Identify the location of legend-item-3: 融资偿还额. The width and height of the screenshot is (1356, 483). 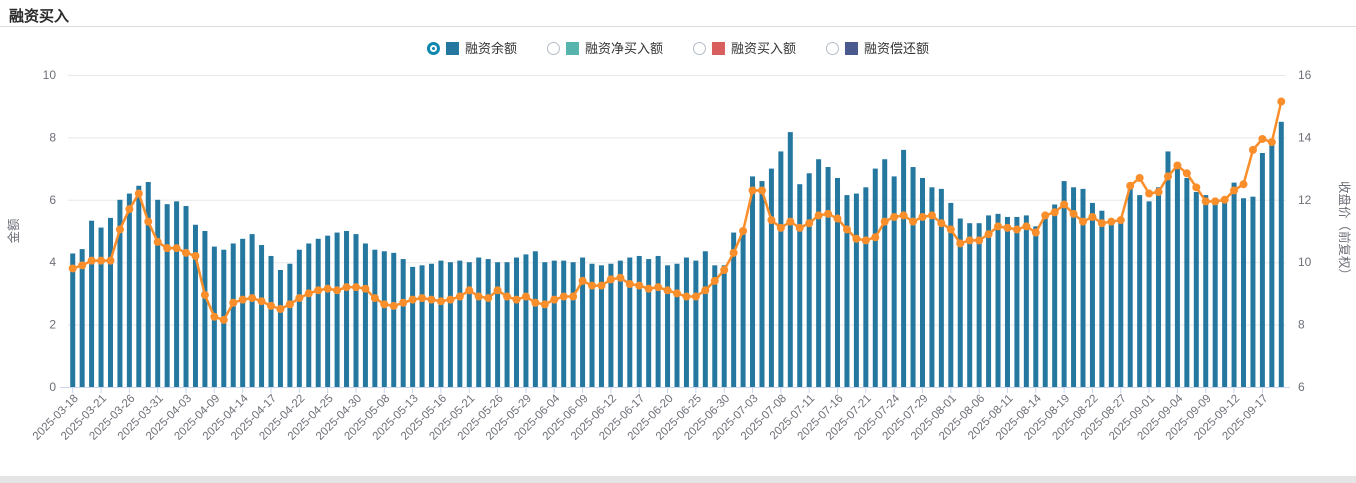
(877, 48).